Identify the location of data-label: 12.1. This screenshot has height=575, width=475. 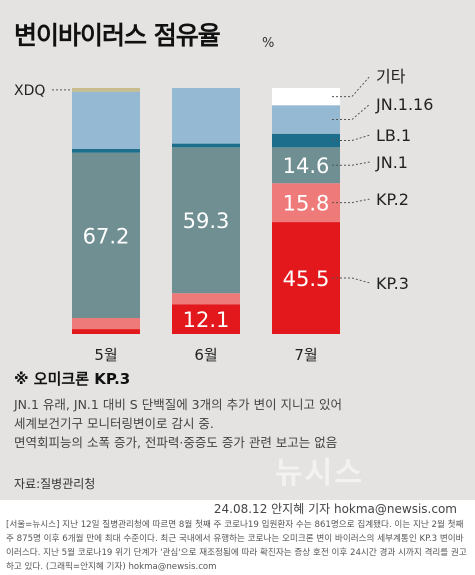
(206, 320).